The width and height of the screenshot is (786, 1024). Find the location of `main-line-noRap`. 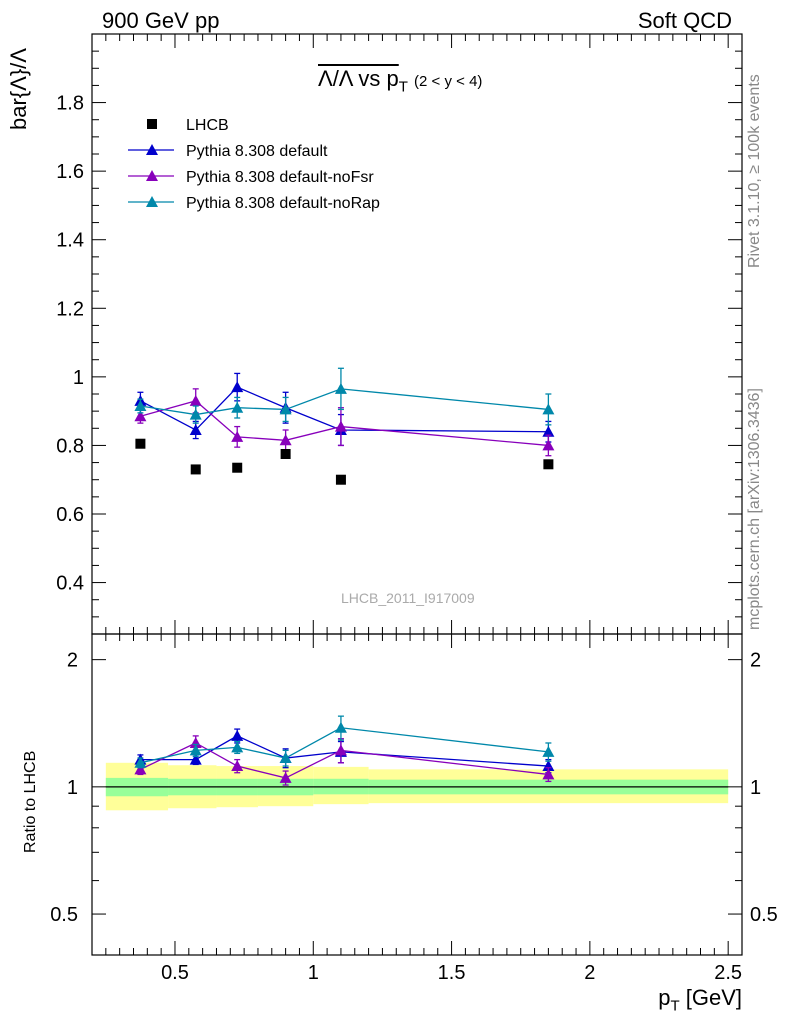

main-line-noRap is located at coordinates (344, 402).